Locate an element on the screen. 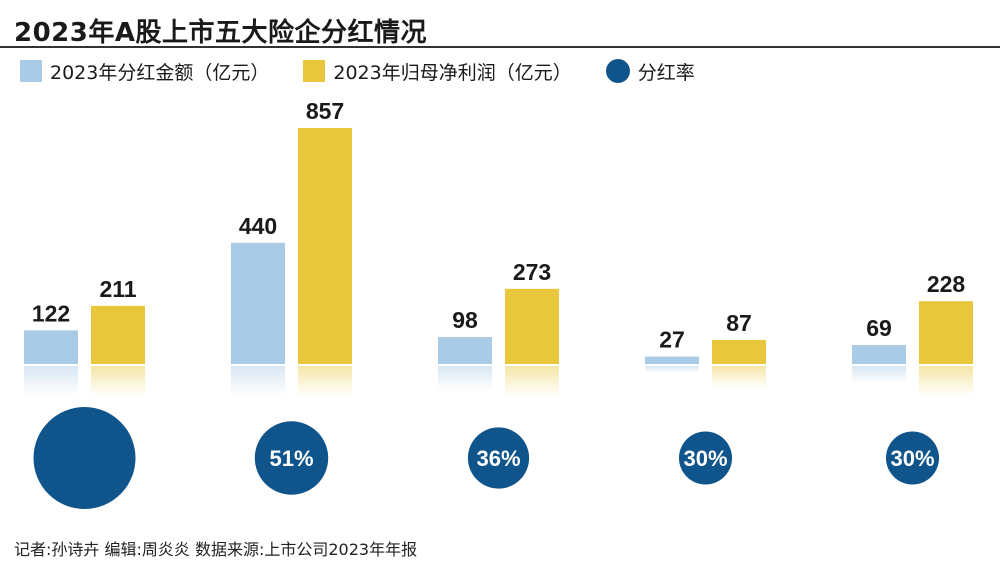  profit-value-label: 273 is located at coordinates (532, 272).